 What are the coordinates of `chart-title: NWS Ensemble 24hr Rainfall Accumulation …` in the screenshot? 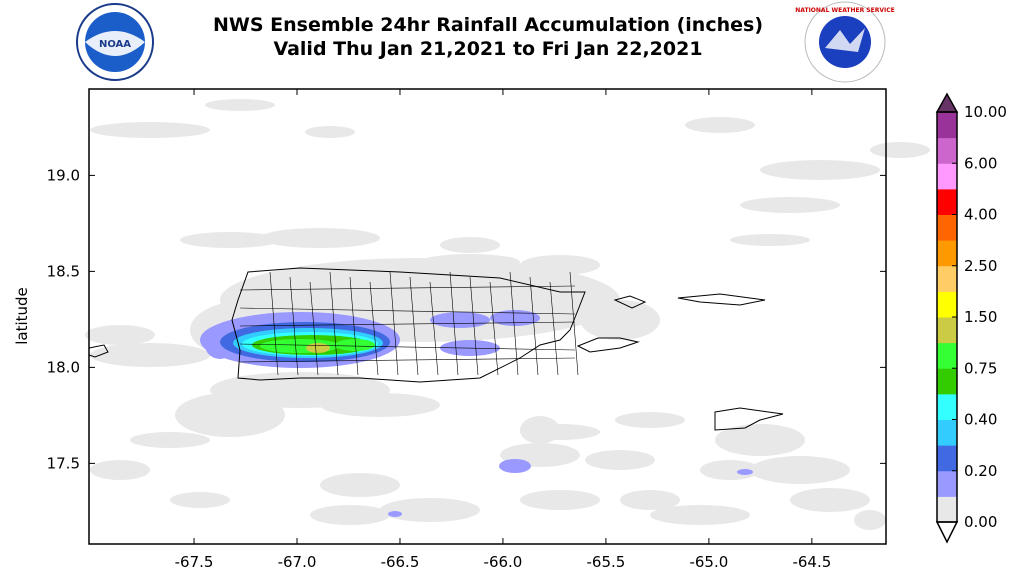 It's located at (488, 25).